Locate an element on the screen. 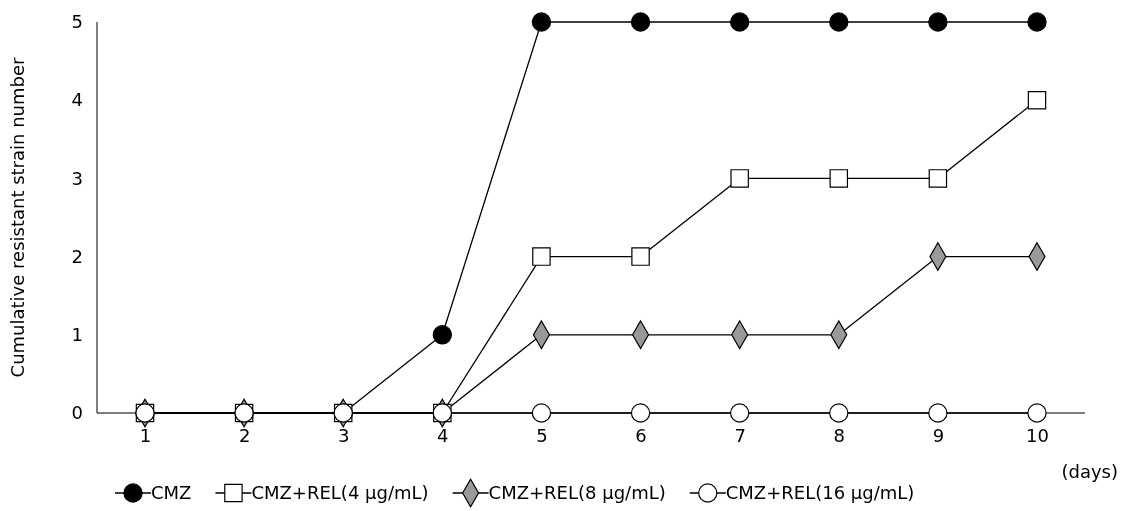 The width and height of the screenshot is (1127, 511). x-tick-label: 8 is located at coordinates (839, 435).